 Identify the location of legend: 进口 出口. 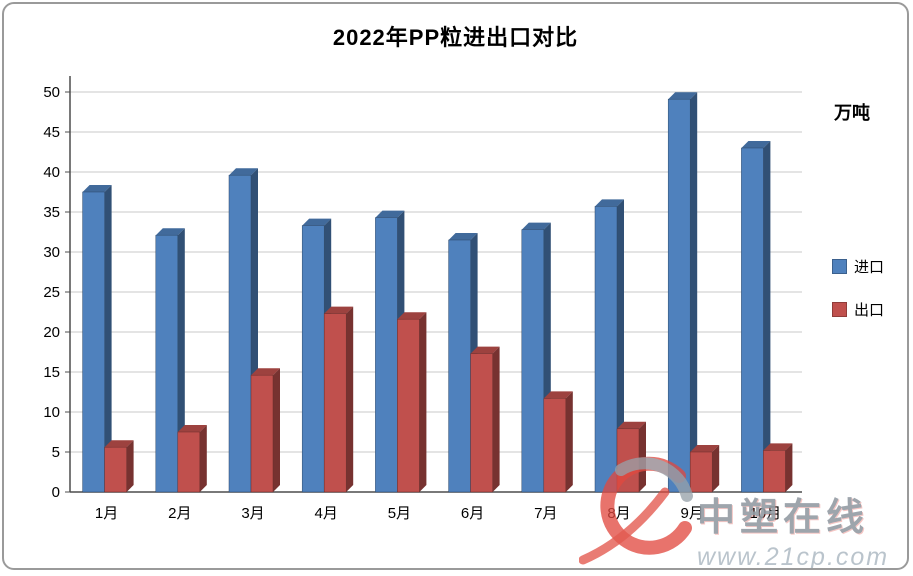
(858, 299).